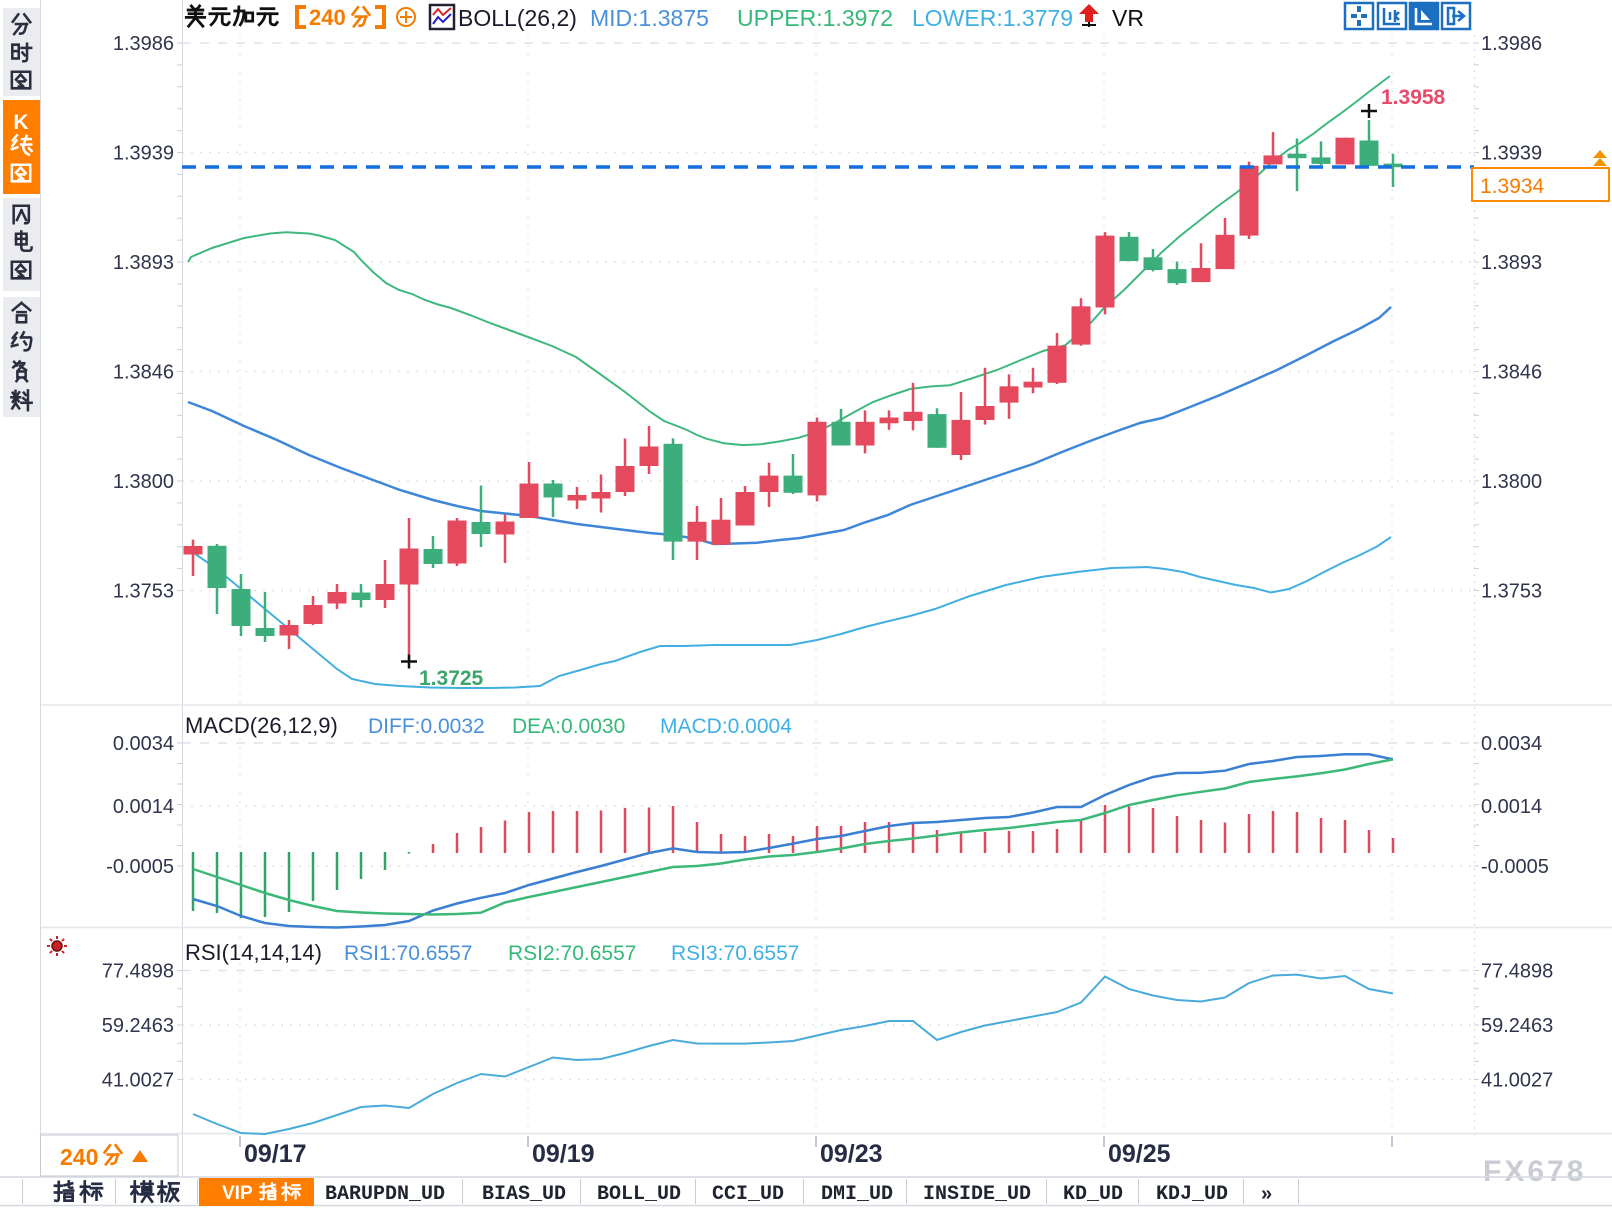 The height and width of the screenshot is (1208, 1612). Describe the element at coordinates (568, 726) in the screenshot. I see `svg-text: DEA:0.0030` at that location.